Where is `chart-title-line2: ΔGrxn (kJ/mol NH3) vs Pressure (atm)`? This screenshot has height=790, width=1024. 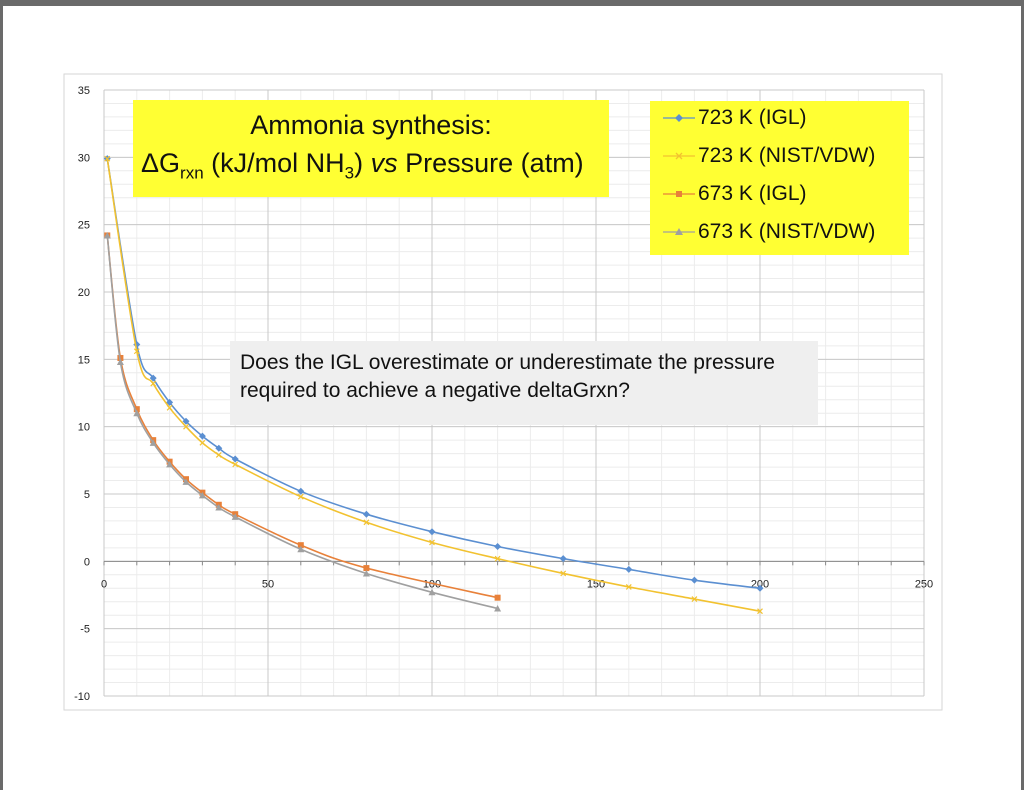 chart-title-line2: ΔGrxn (kJ/mol NH3) vs Pressure (atm) is located at coordinates (376, 165).